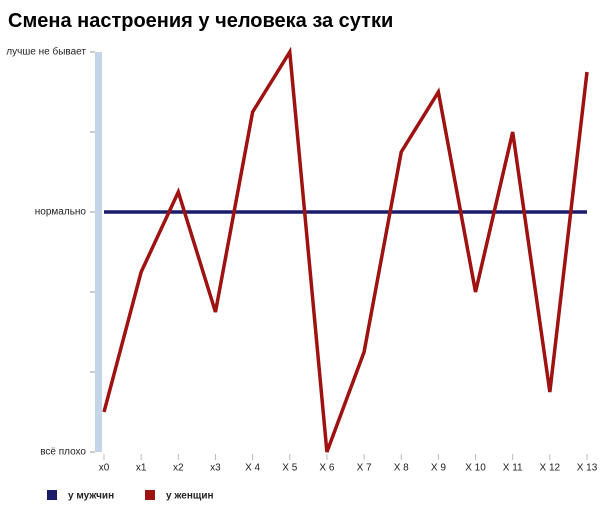  Describe the element at coordinates (200, 21) in the screenshot. I see `chart-title: Смена настроения у человека за сутки` at that location.